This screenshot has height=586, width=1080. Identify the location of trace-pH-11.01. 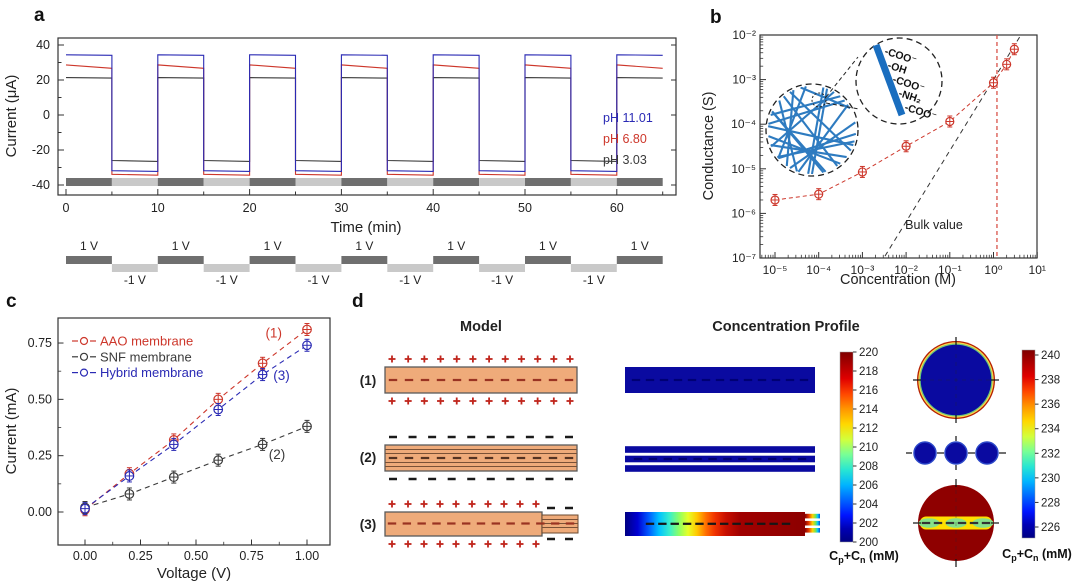
(364, 113).